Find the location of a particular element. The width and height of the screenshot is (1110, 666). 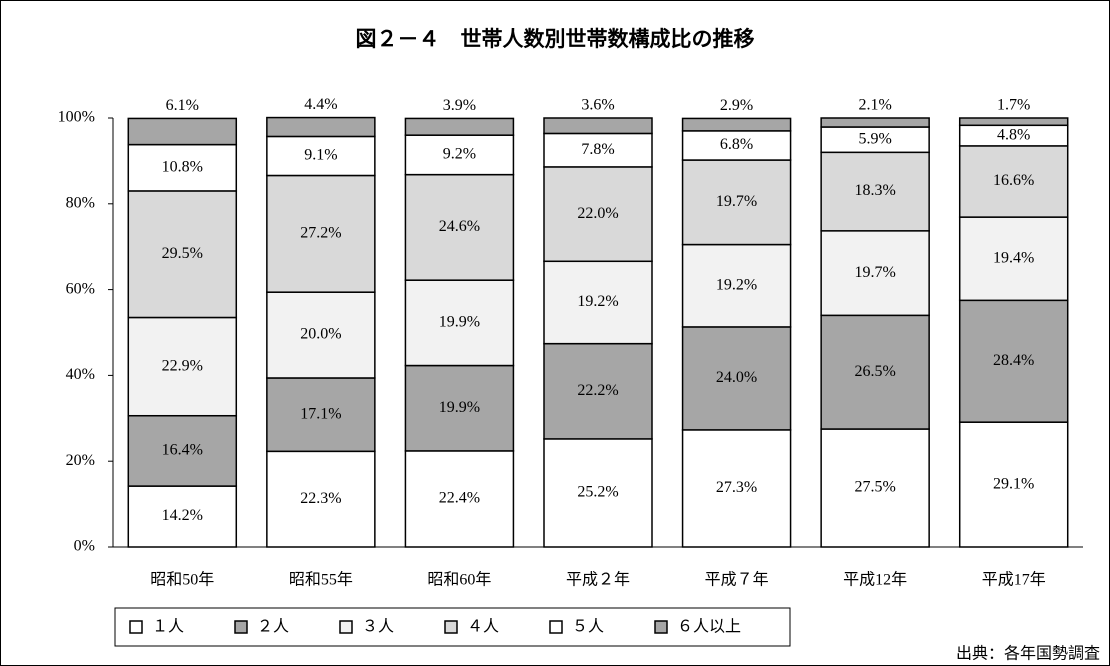

value-label: 3.9% is located at coordinates (459, 105).